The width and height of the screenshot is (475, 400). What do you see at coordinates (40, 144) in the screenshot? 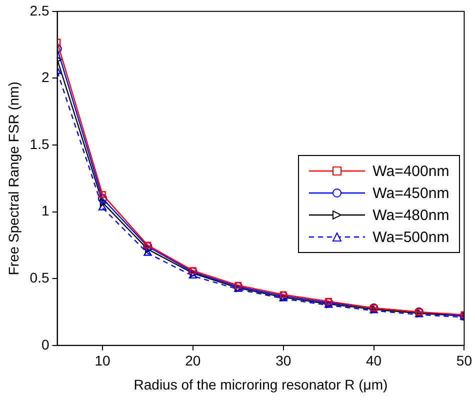
I see `y-tick-label: 1.5` at bounding box center [40, 144].